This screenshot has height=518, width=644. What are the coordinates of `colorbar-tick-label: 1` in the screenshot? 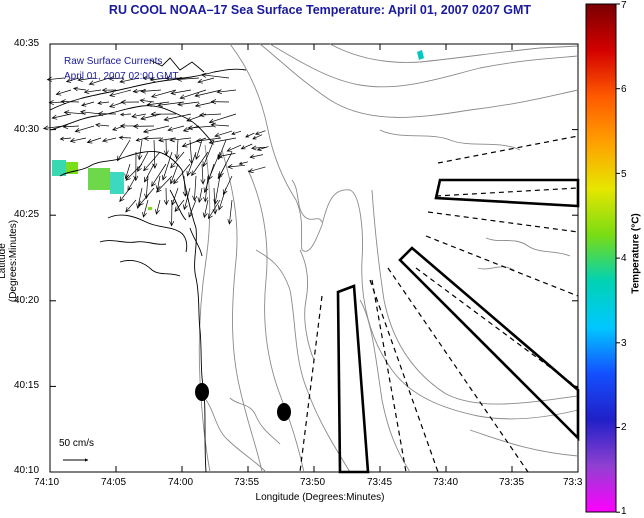 It's located at (624, 511).